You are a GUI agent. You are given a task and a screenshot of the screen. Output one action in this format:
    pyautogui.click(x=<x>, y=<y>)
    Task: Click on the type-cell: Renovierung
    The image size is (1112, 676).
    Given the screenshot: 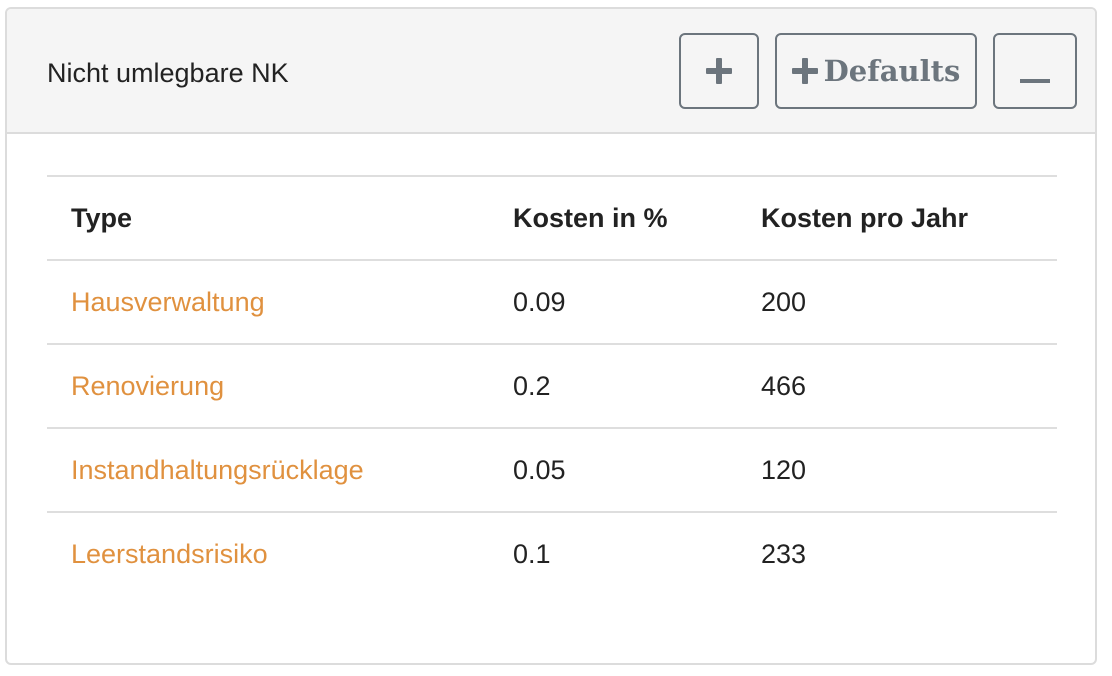 What is the action you would take?
    pyautogui.click(x=268, y=385)
    